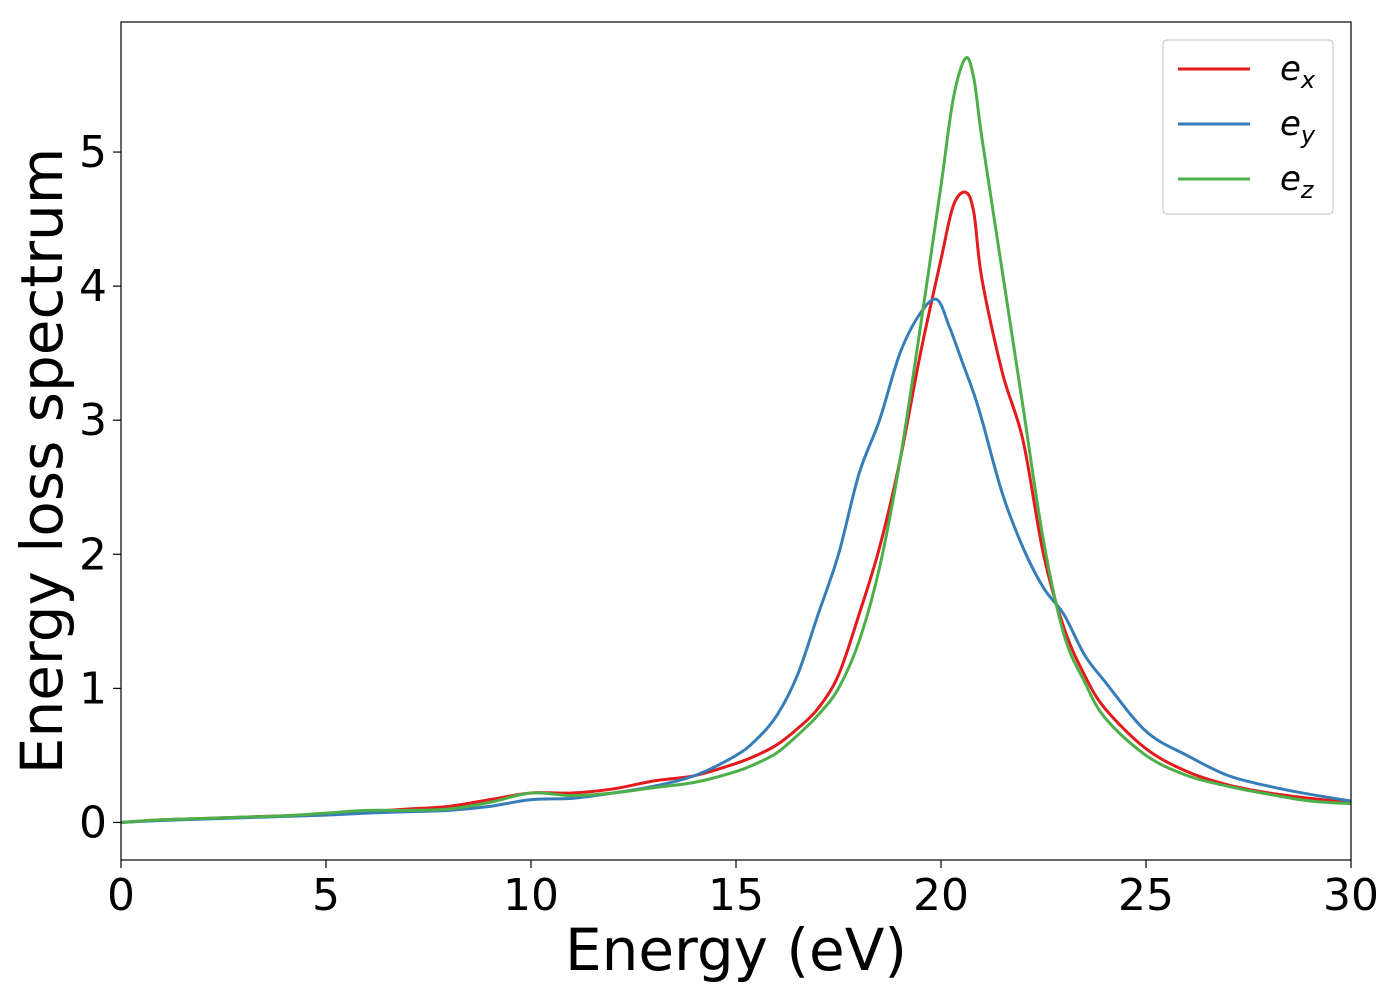  Describe the element at coordinates (326, 895) in the screenshot. I see `x-tick-label: 5` at that location.